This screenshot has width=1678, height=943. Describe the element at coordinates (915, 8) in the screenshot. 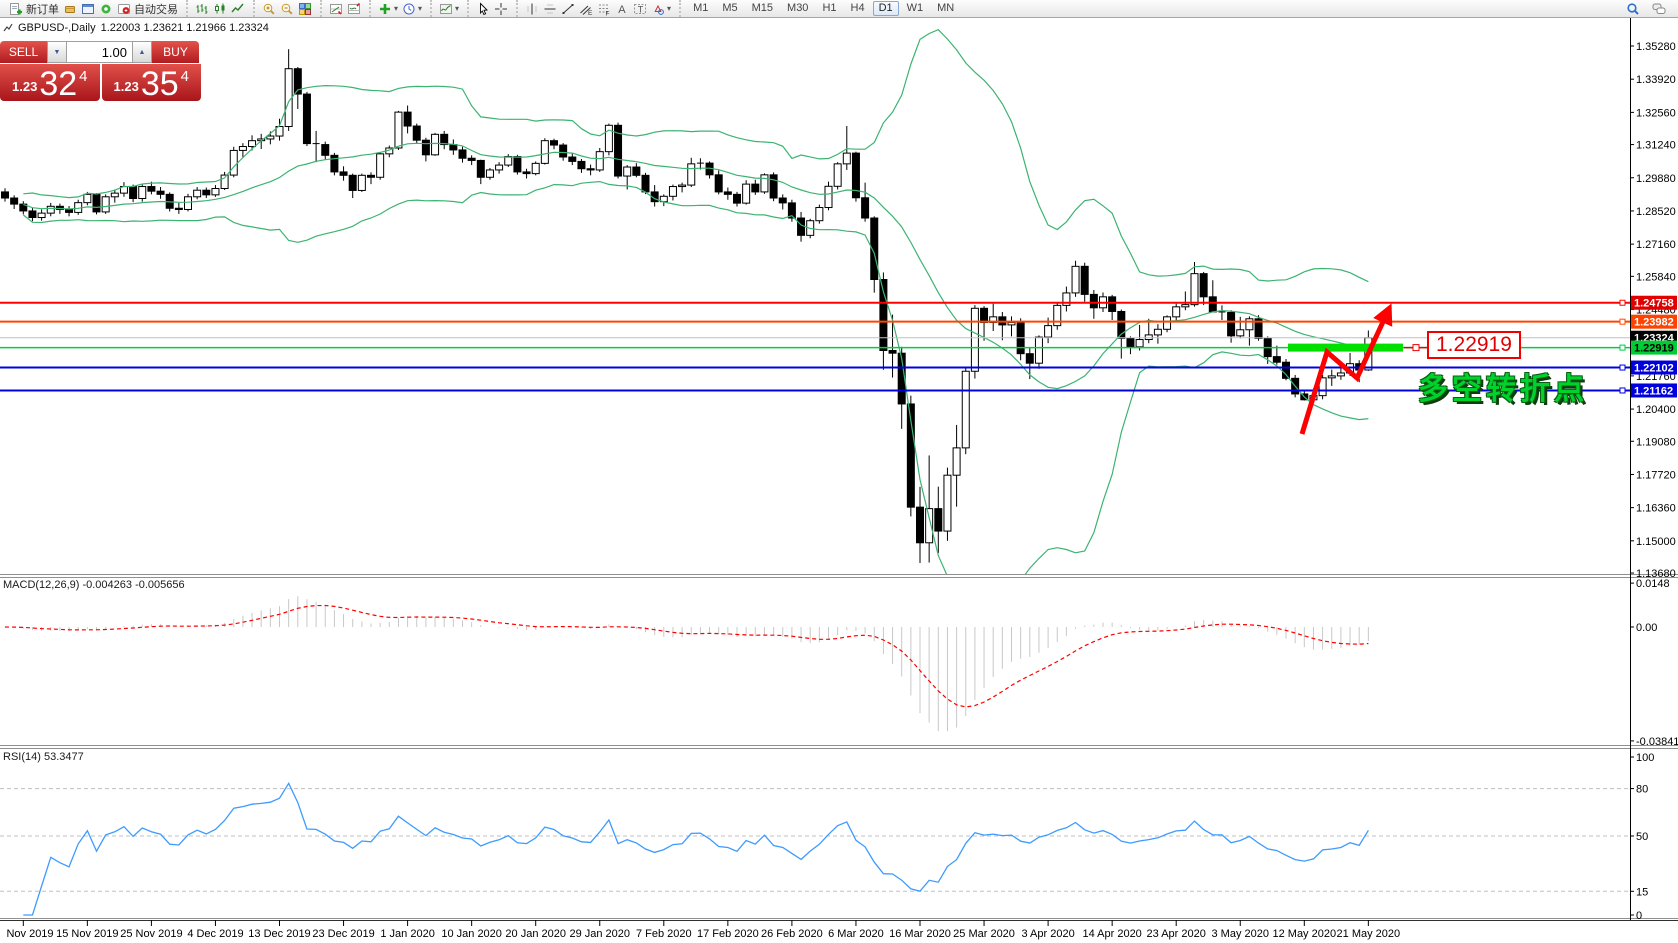

I see `toolbar-tf-w1-button: W1` at that location.